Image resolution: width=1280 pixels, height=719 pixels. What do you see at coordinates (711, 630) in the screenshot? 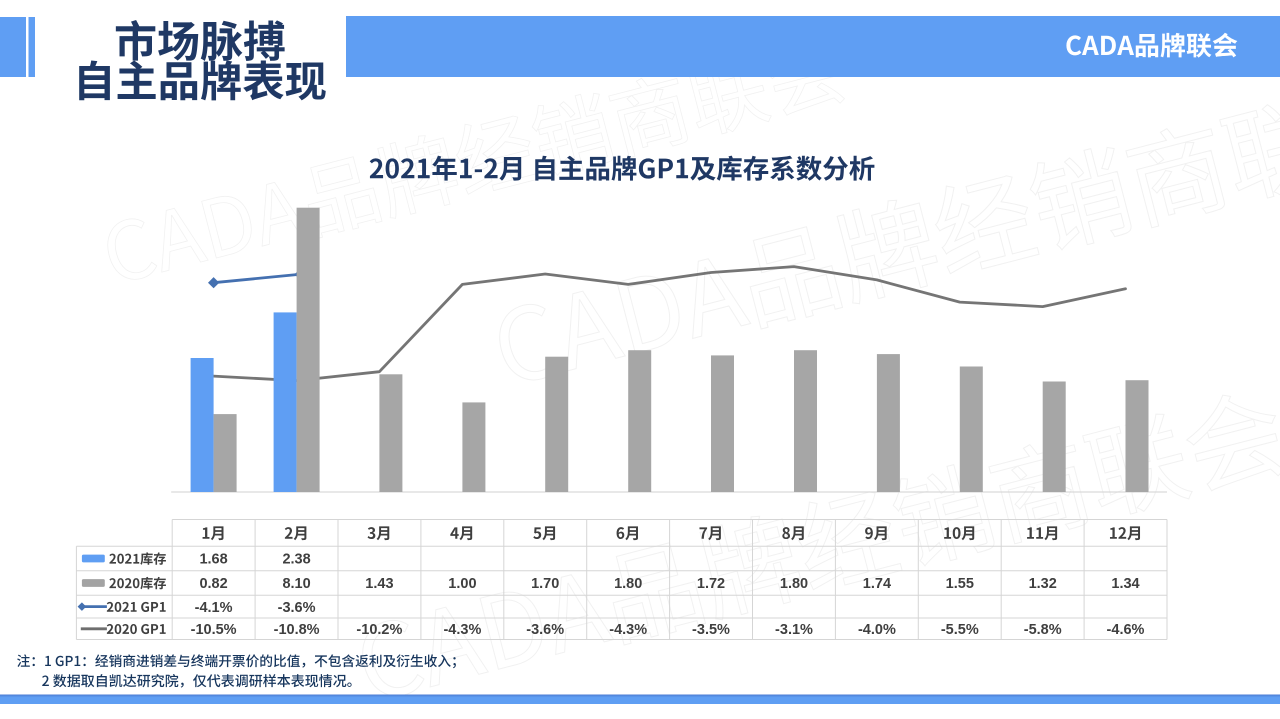
I see `svg-text: -3.5%` at bounding box center [711, 630].